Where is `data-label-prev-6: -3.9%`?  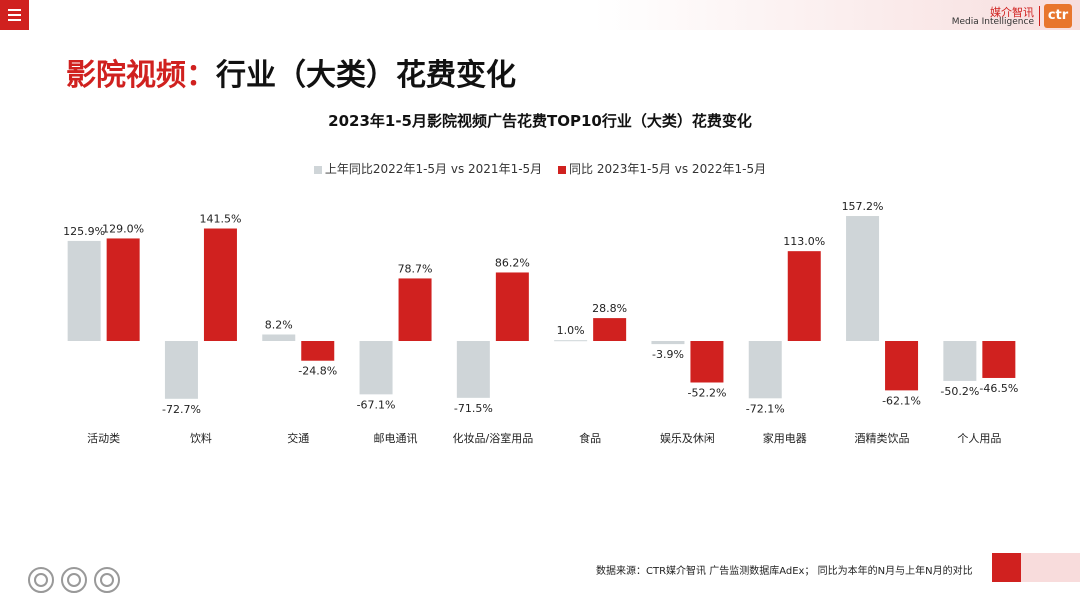 data-label-prev-6: -3.9% is located at coordinates (668, 354).